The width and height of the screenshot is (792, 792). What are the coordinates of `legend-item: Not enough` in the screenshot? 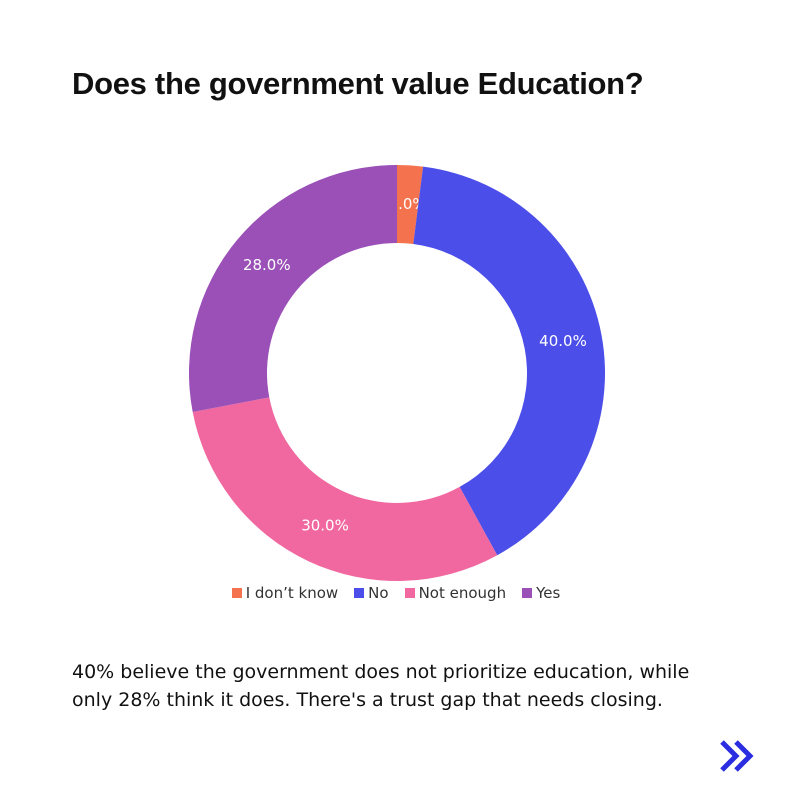 It's located at (455, 593).